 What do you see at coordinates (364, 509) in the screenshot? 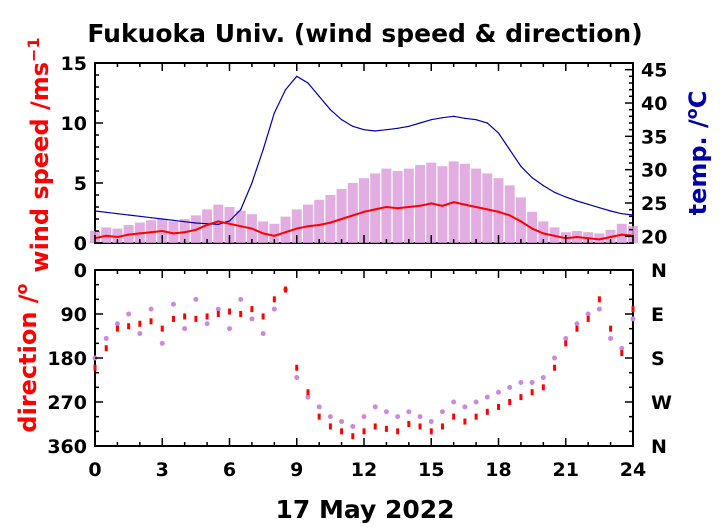
I see `x-axis-label: 17 May 2022` at bounding box center [364, 509].